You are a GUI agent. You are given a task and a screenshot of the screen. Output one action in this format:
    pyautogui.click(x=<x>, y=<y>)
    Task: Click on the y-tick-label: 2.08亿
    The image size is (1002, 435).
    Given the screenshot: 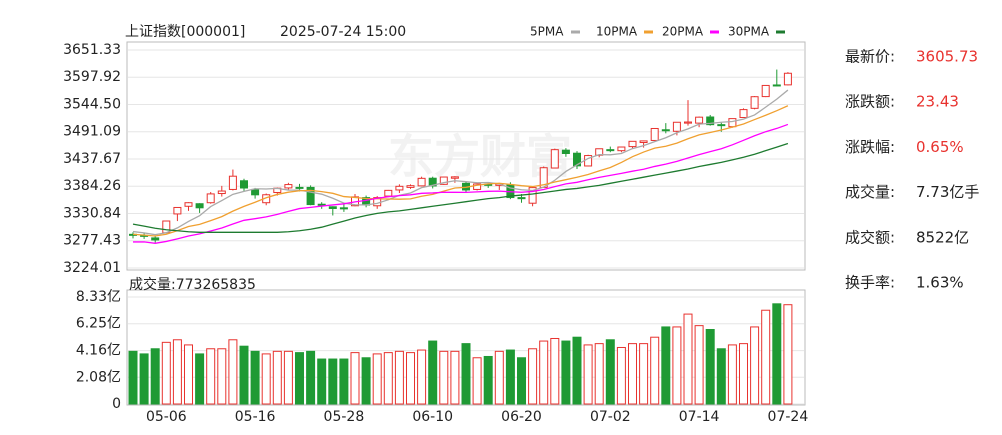 What is the action you would take?
    pyautogui.click(x=98, y=377)
    